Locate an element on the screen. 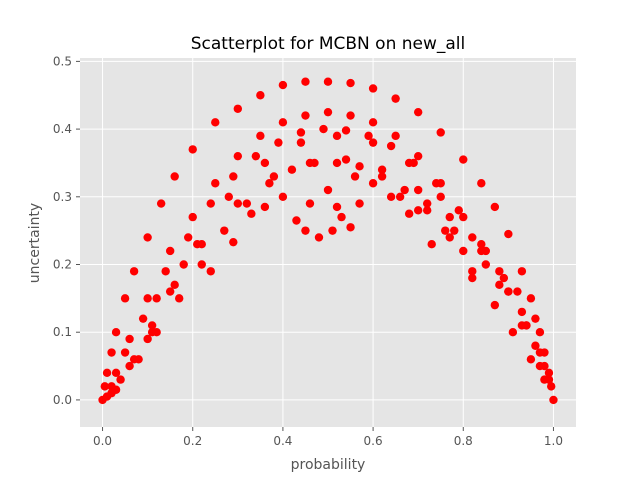 Image resolution: width=640 pixels, height=480 pixels. y-tick-label: 0.3 is located at coordinates (62, 197).